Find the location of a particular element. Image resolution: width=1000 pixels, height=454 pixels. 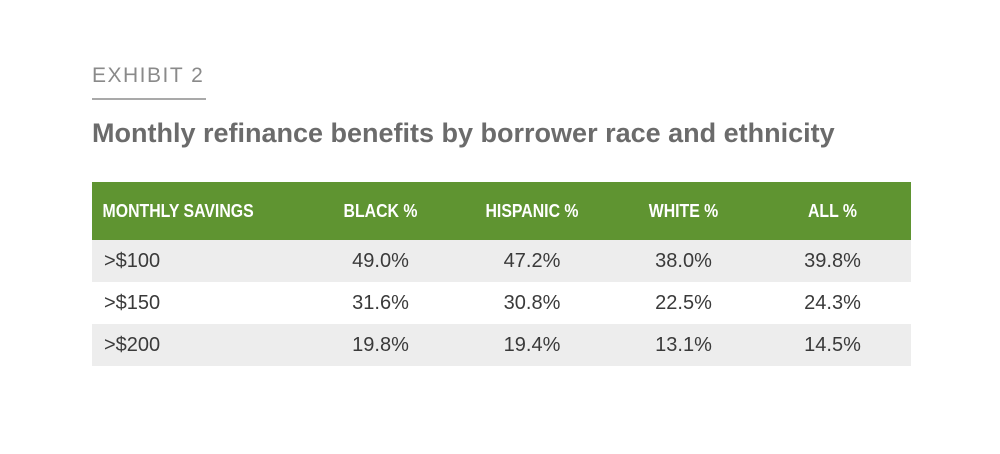

cell-white: 13.1% is located at coordinates (683, 344).